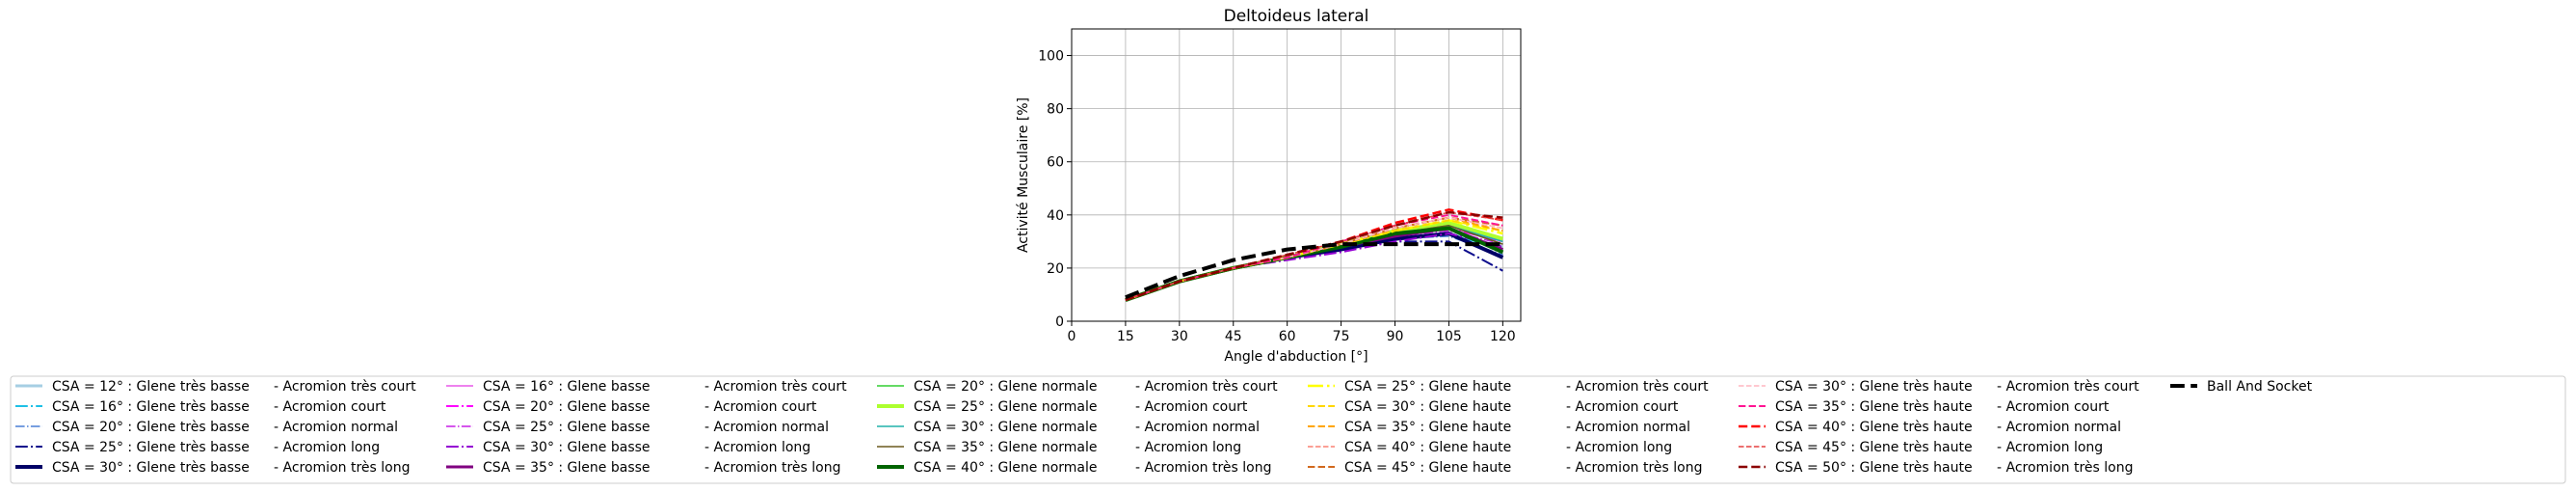 This screenshot has width=2576, height=491. I want to click on y-tick-label: 40, so click(1055, 216).